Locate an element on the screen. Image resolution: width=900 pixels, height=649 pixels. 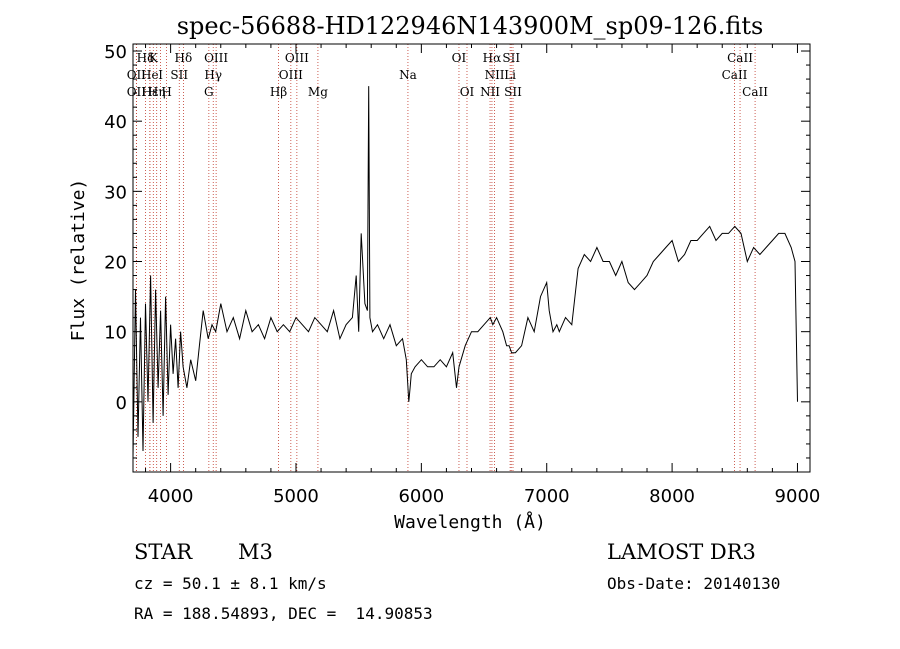
marker-label: Hβ is located at coordinates (278, 92).